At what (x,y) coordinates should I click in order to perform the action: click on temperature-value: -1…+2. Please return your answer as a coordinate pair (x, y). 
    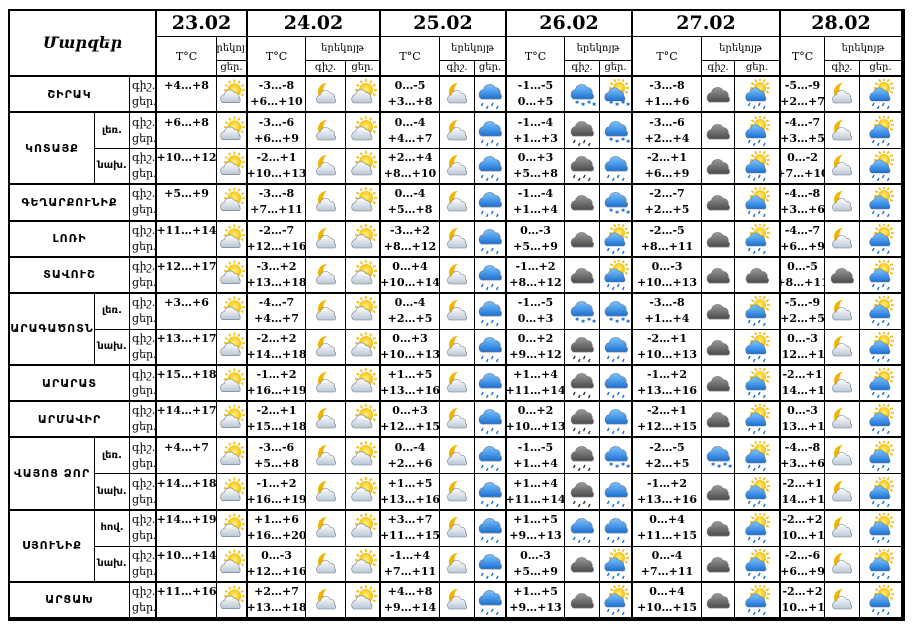
    Looking at the image, I should click on (535, 266).